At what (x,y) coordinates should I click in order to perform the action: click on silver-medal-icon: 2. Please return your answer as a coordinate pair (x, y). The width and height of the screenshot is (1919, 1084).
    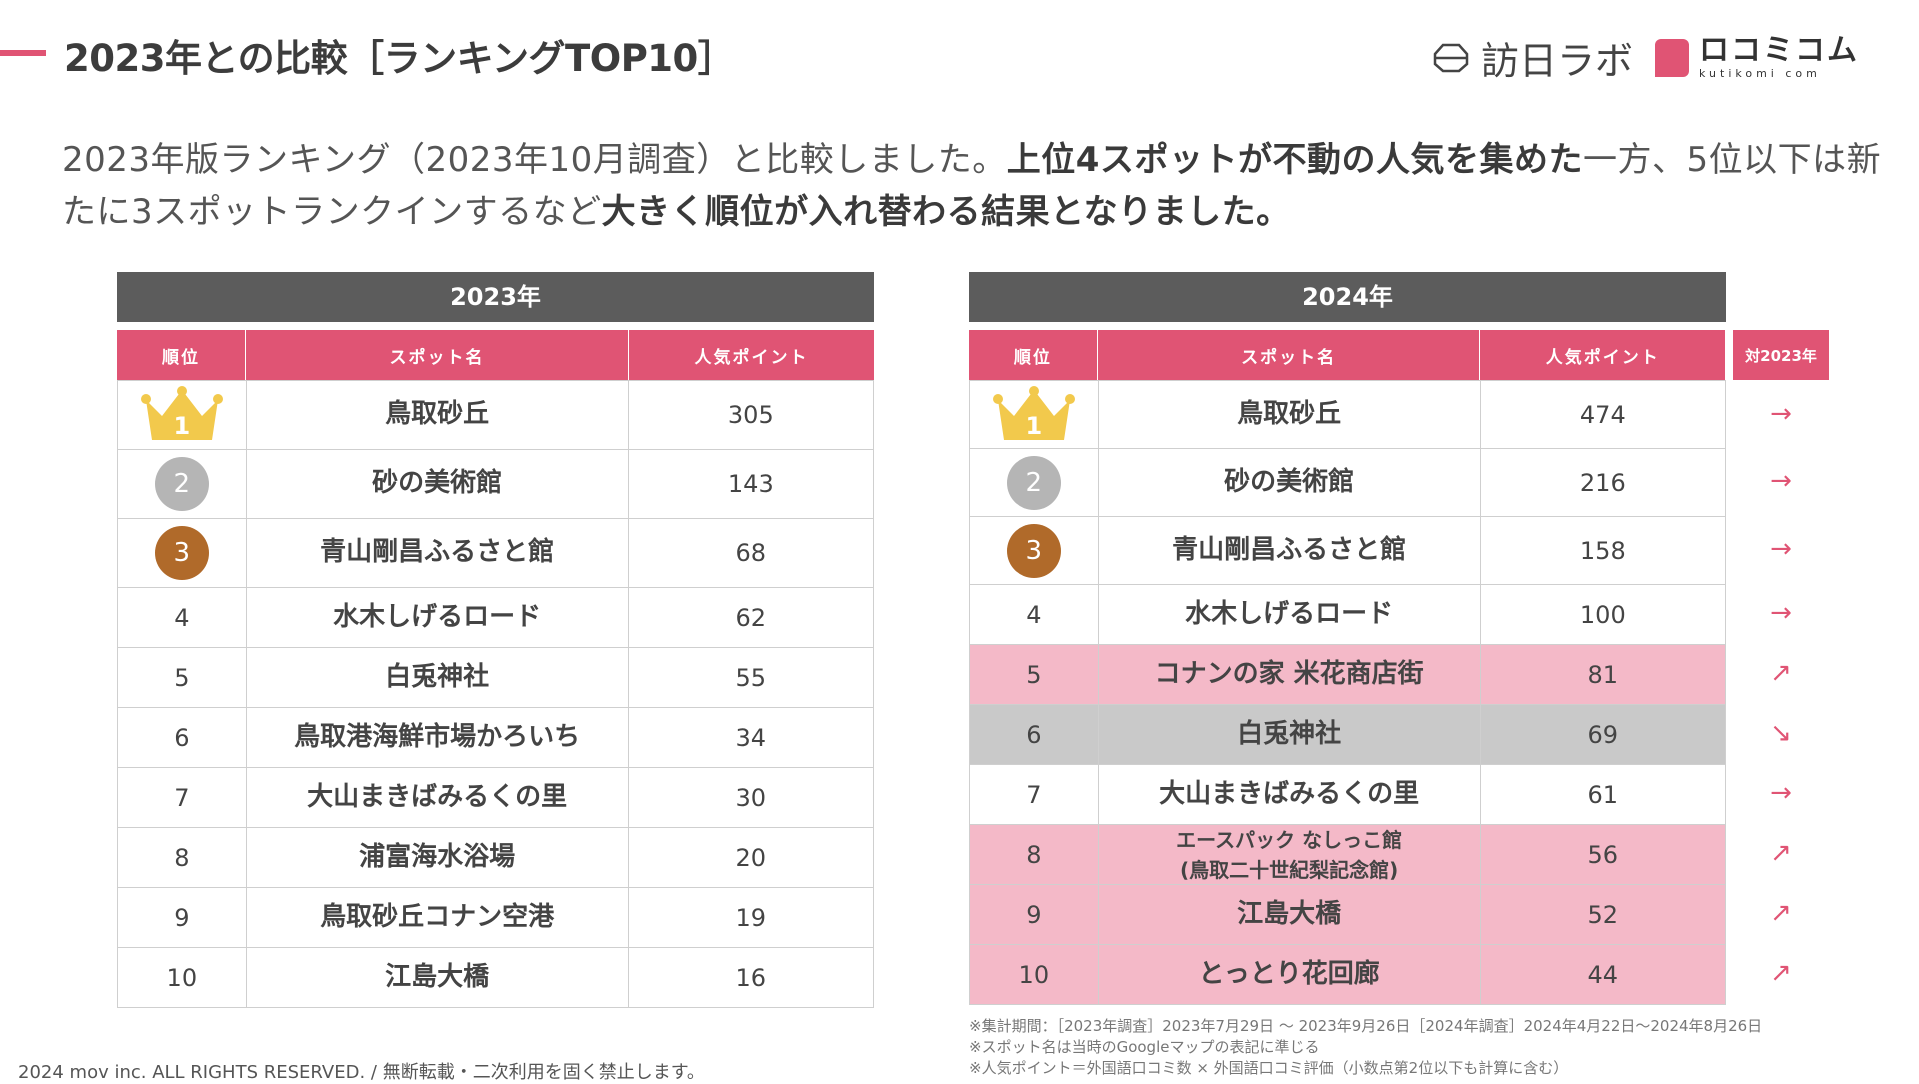
    Looking at the image, I should click on (1033, 482).